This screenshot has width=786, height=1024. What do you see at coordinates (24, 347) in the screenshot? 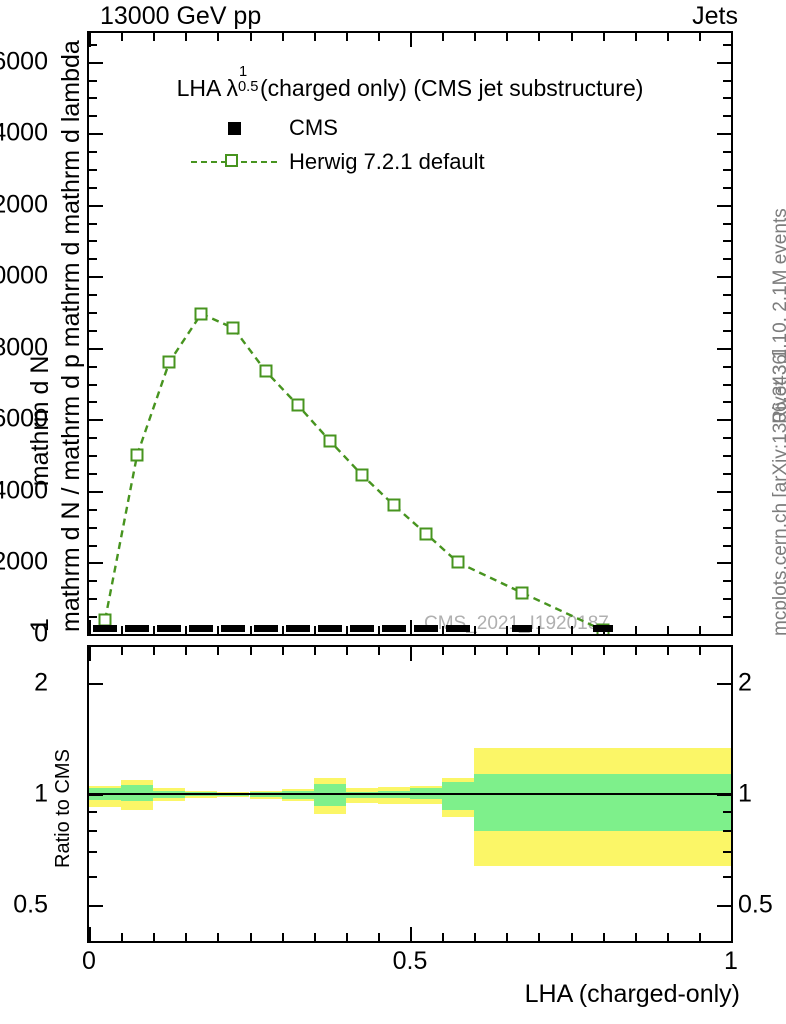
I see `main-y-tick-label: 8000` at bounding box center [24, 347].